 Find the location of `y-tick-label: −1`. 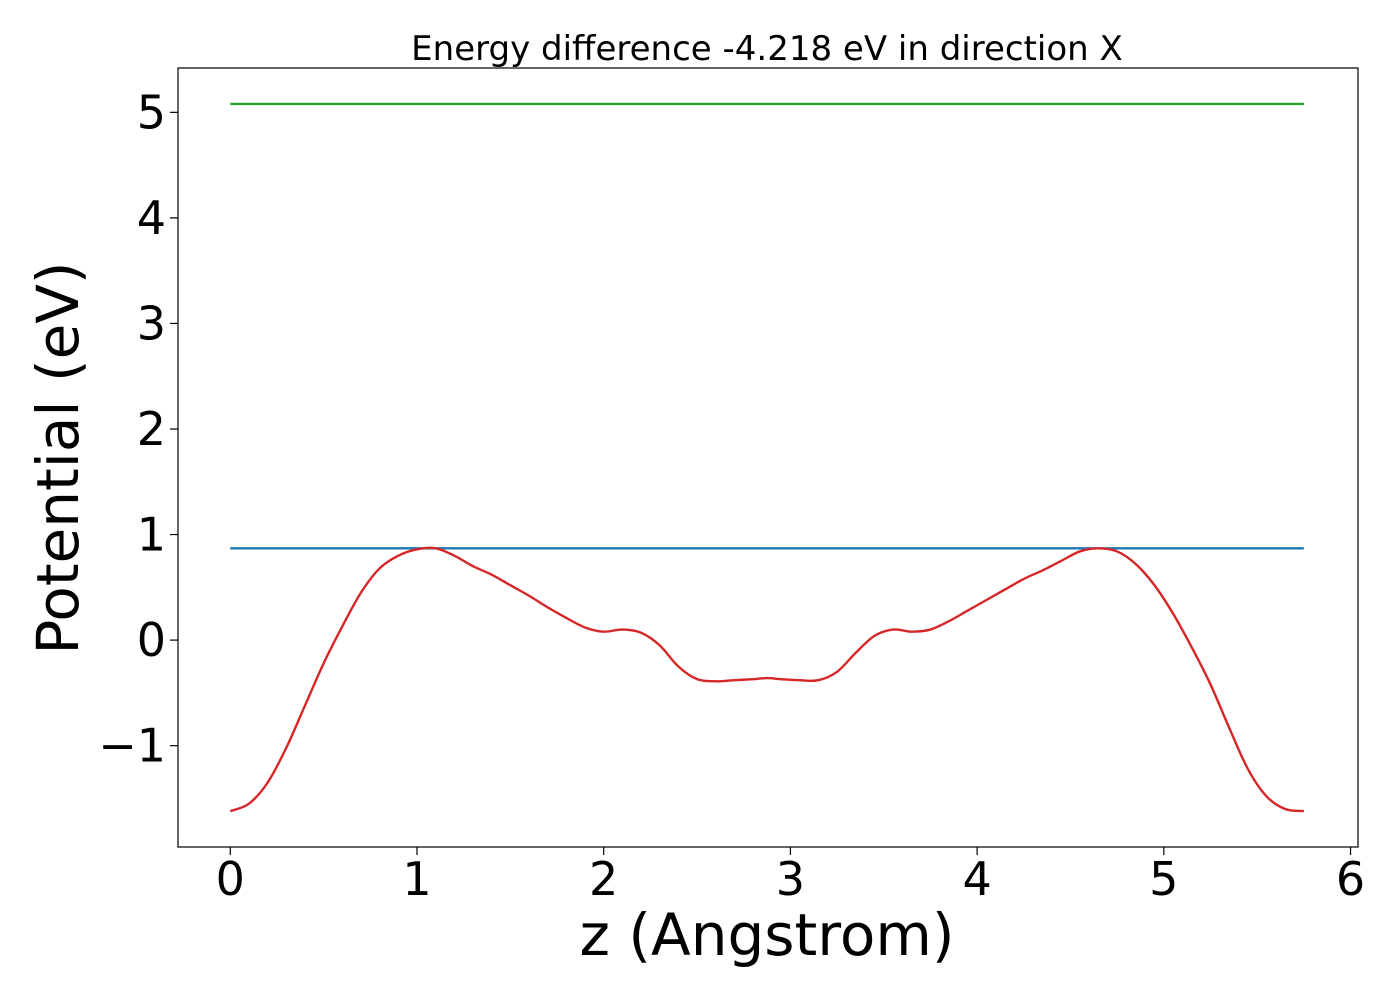

y-tick-label: −1 is located at coordinates (132, 746).